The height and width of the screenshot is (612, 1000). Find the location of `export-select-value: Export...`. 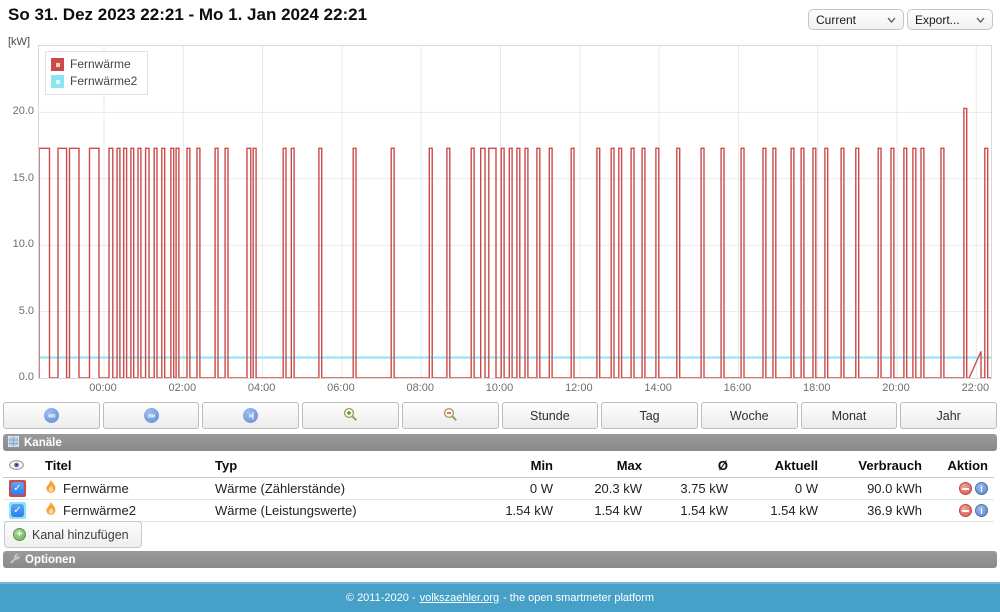

export-select-value: Export... is located at coordinates (937, 19).